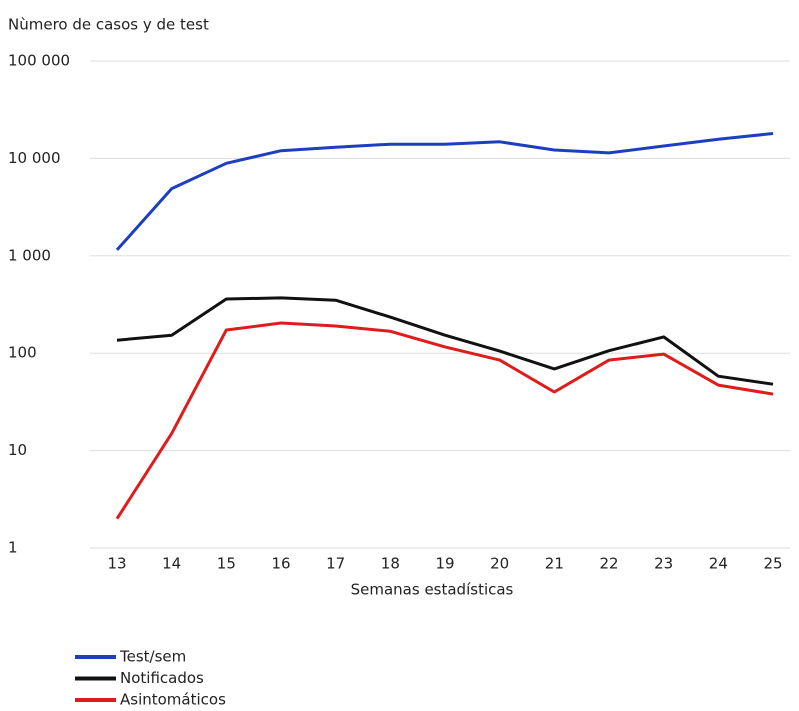  I want to click on x-tick-label: 23, so click(663, 564).